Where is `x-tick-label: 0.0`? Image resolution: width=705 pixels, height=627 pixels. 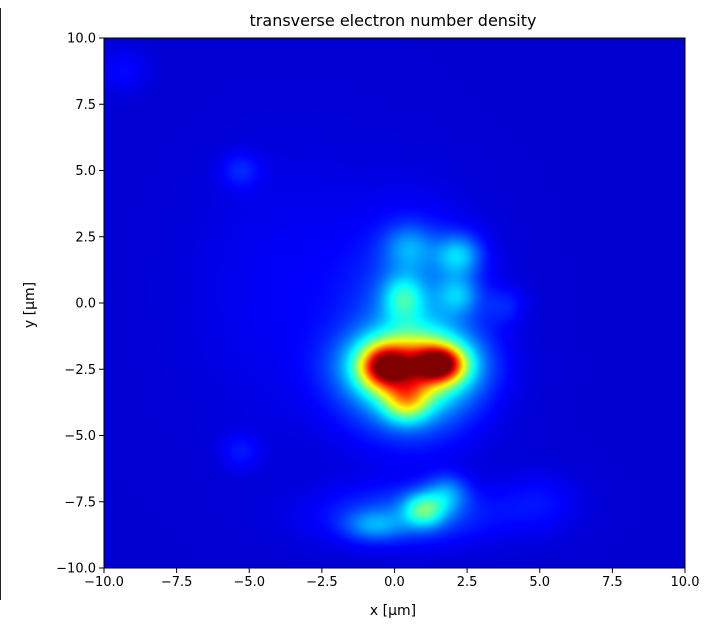
x-tick-label: 0.0 is located at coordinates (394, 582).